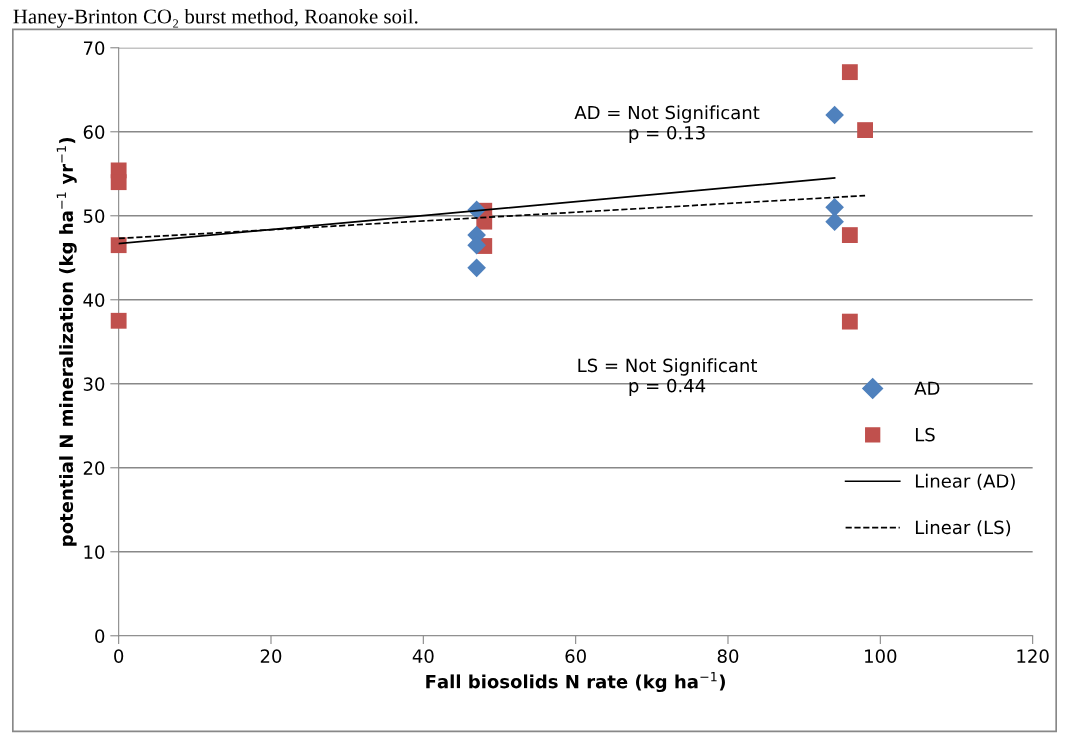 The height and width of the screenshot is (735, 1069). Describe the element at coordinates (271, 656) in the screenshot. I see `x-tick-label: 20` at that location.